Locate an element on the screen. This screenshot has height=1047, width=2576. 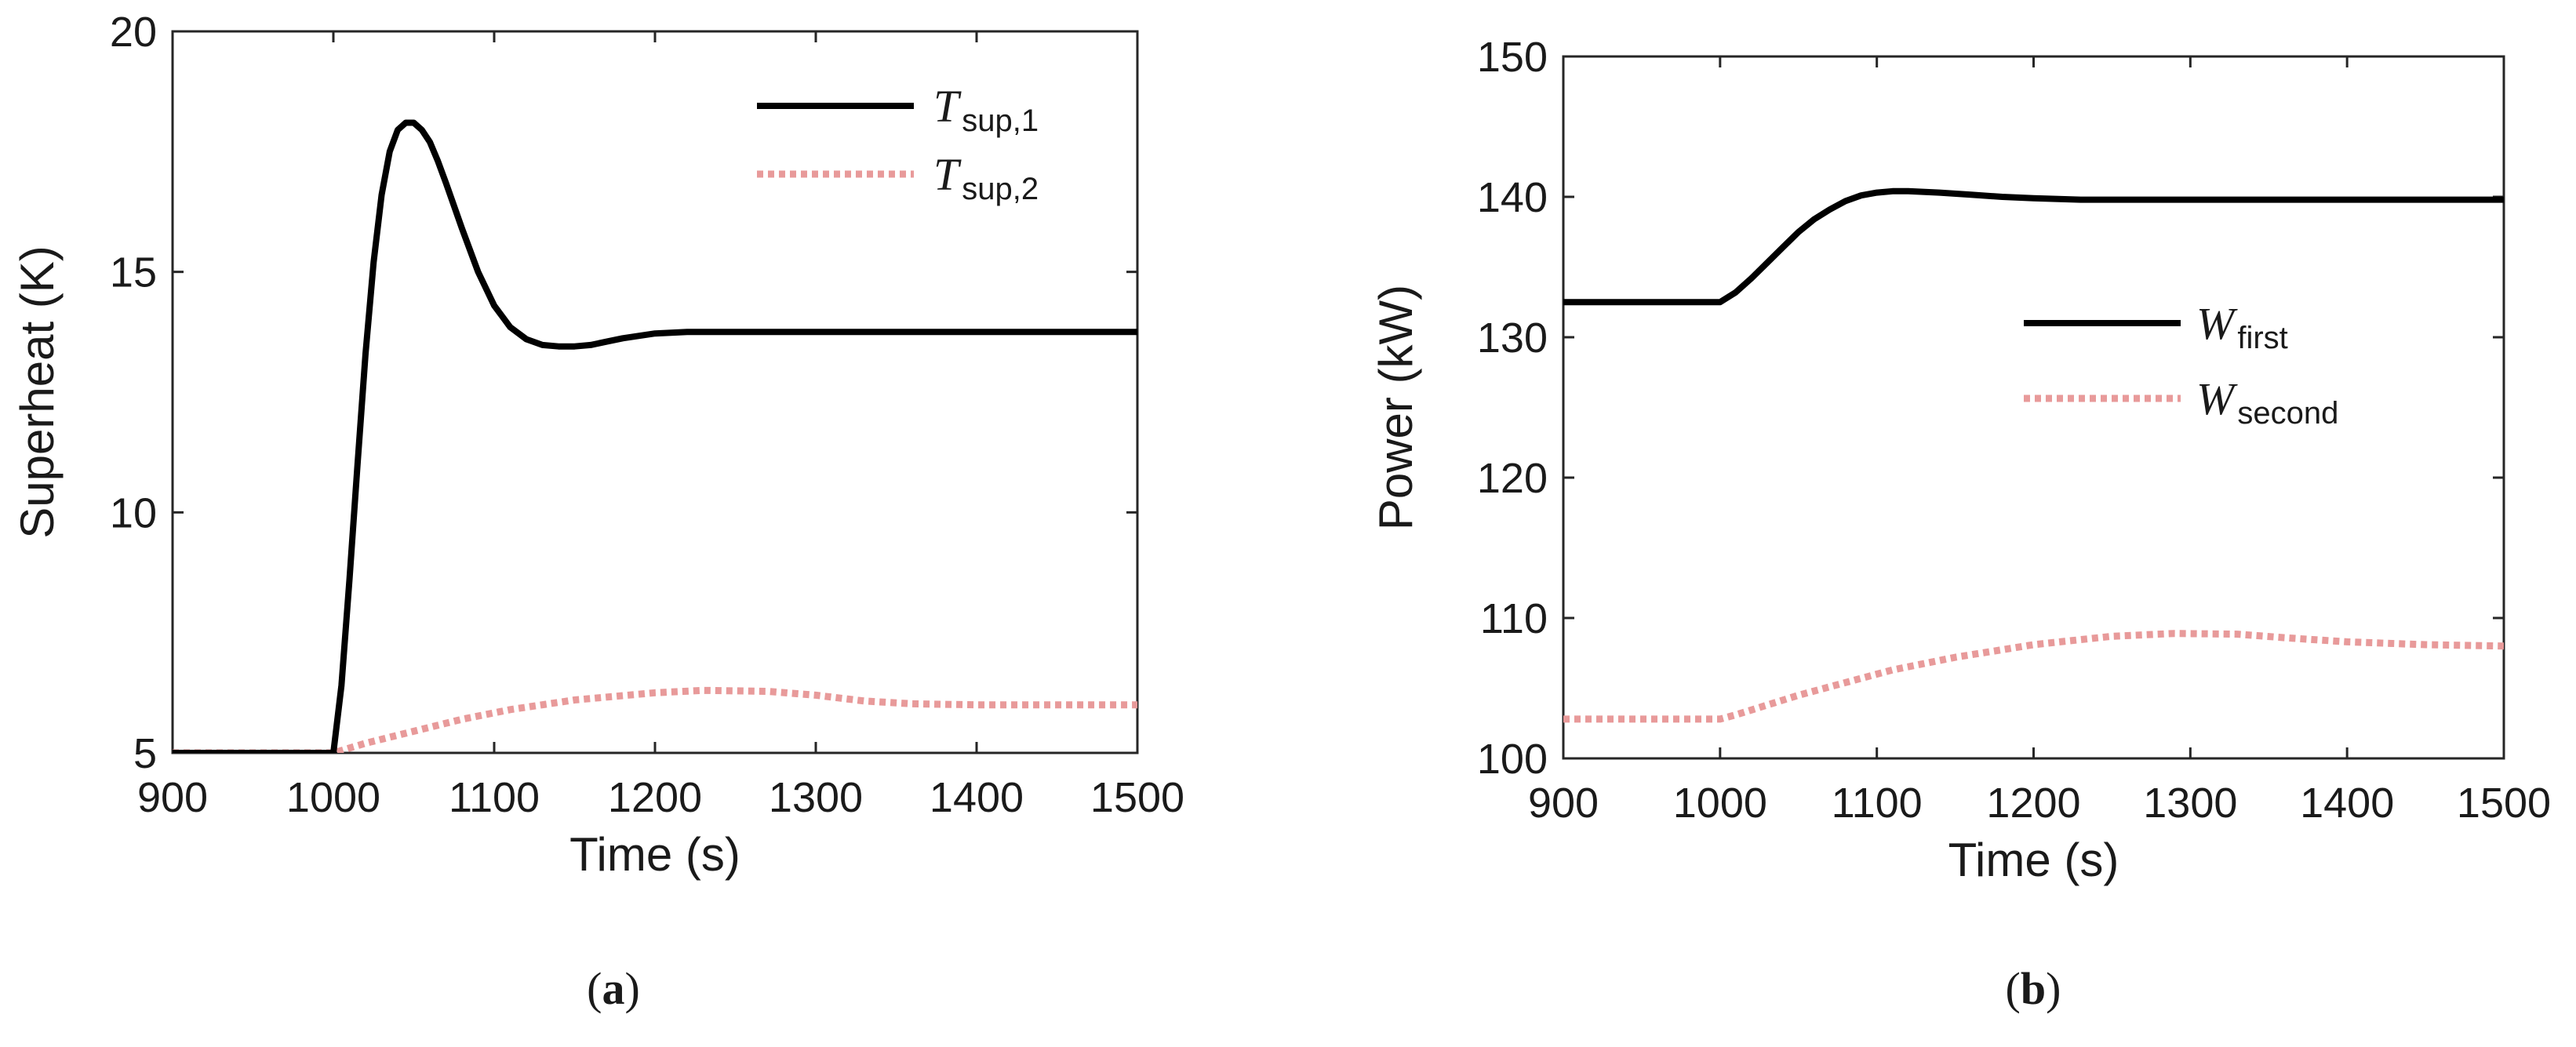
y-tick-label: 120 is located at coordinates (1512, 478).